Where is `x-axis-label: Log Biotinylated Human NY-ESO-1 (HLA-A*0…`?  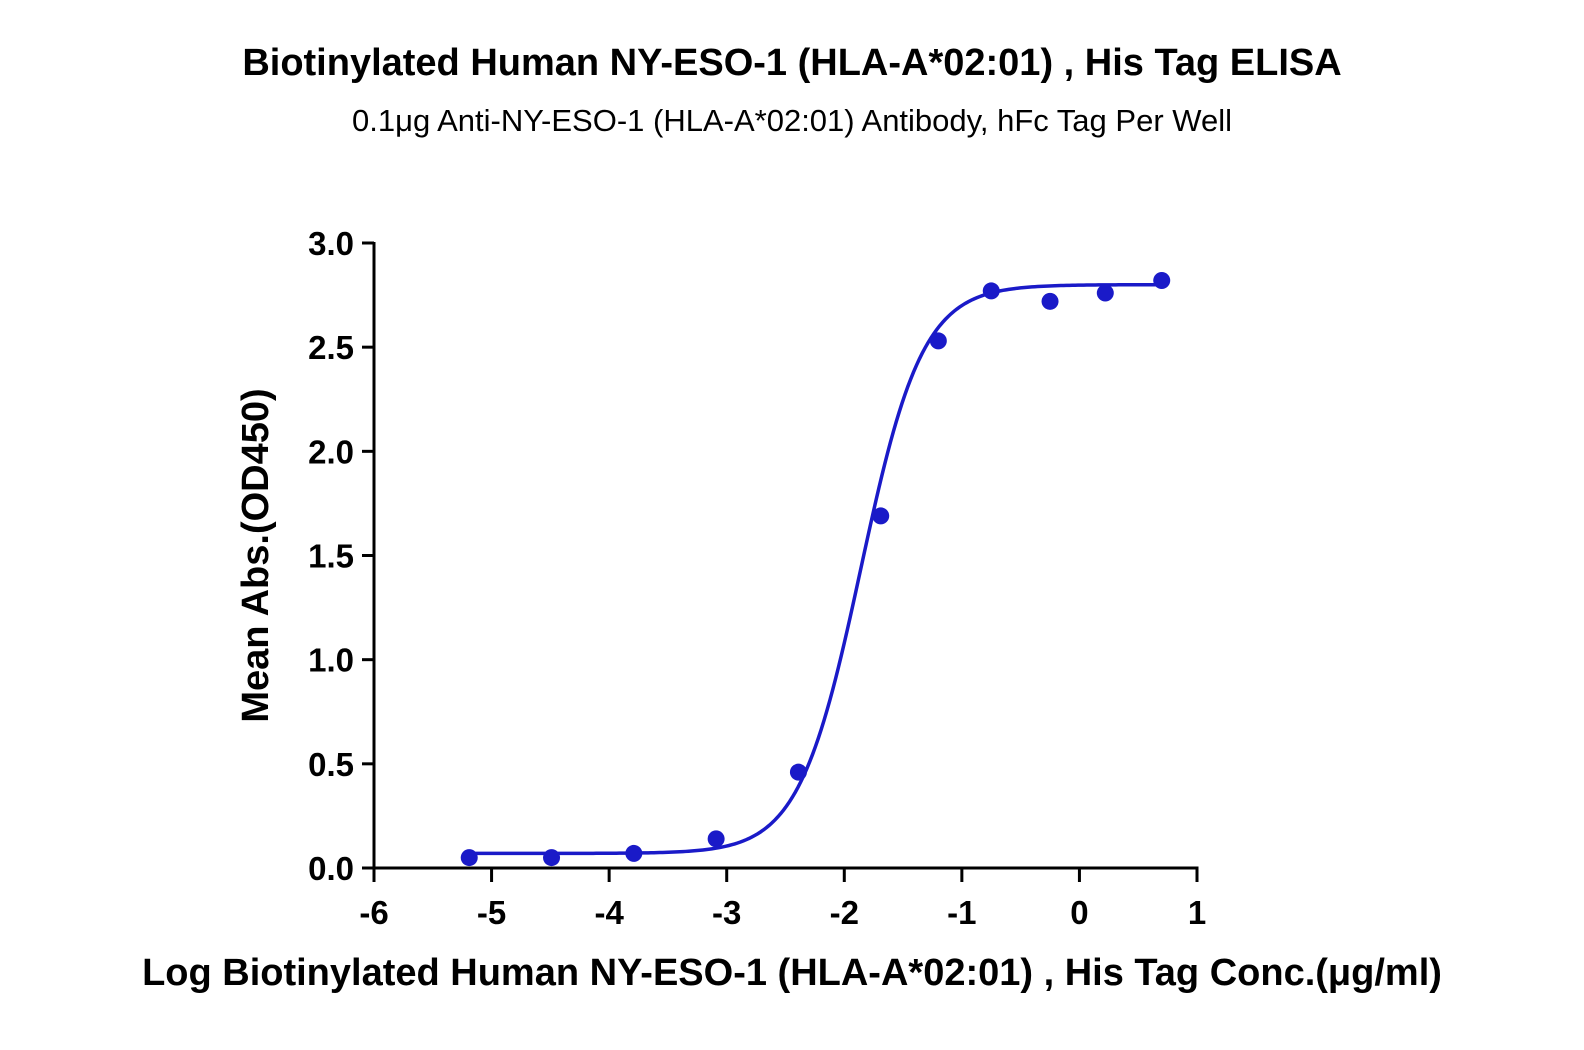 x-axis-label: Log Biotinylated Human NY-ESO-1 (HLA-A*0… is located at coordinates (792, 973).